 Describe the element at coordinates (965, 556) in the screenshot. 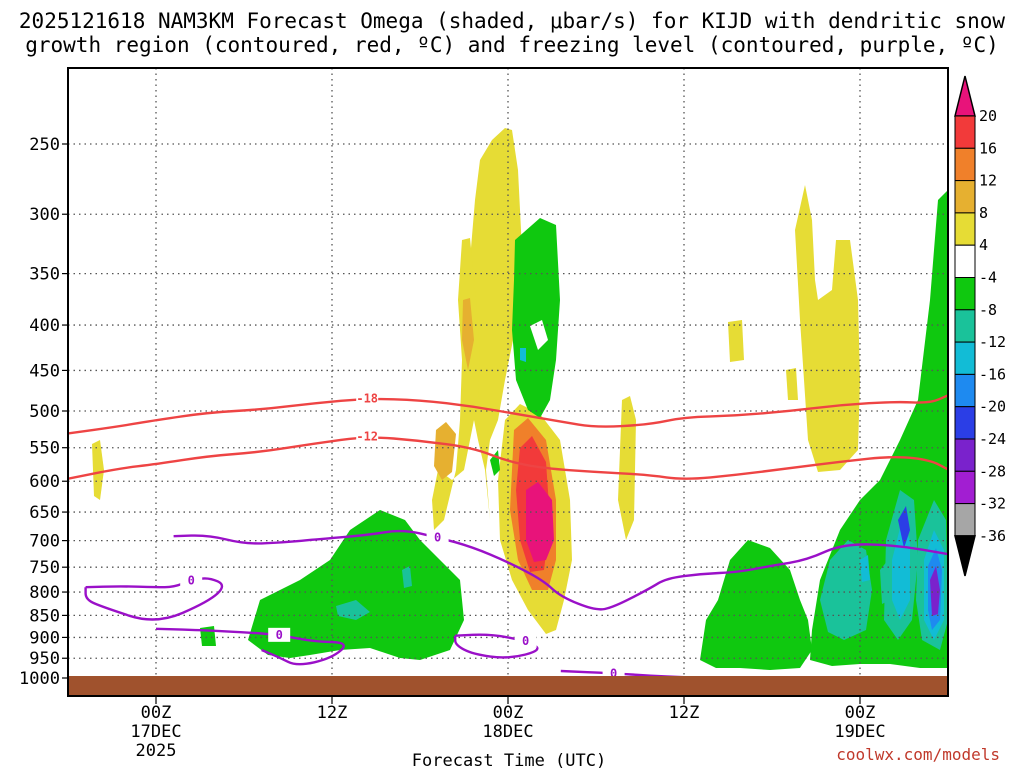

I see `colorbar-min-arrow` at that location.